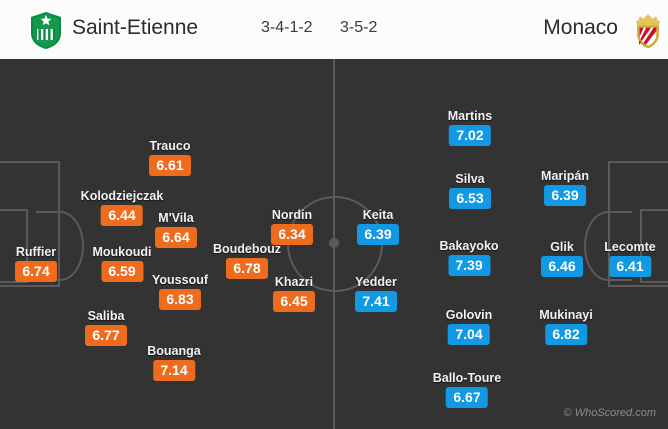 The image size is (668, 429). Describe the element at coordinates (106, 335) in the screenshot. I see `player-rating-badge: 6.77` at that location.